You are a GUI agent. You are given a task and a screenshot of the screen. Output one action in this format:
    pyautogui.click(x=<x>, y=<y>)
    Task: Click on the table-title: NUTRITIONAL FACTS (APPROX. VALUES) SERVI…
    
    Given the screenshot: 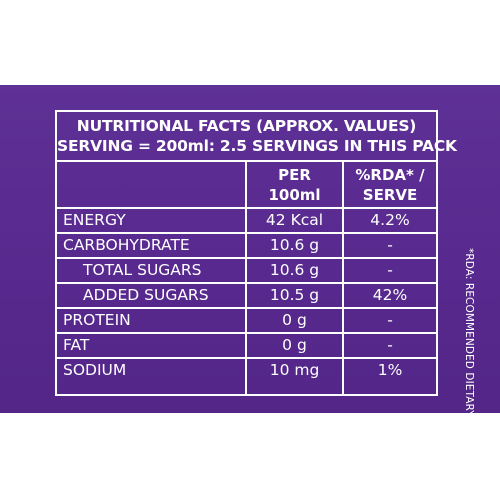 What is the action you would take?
    pyautogui.click(x=257, y=137)
    